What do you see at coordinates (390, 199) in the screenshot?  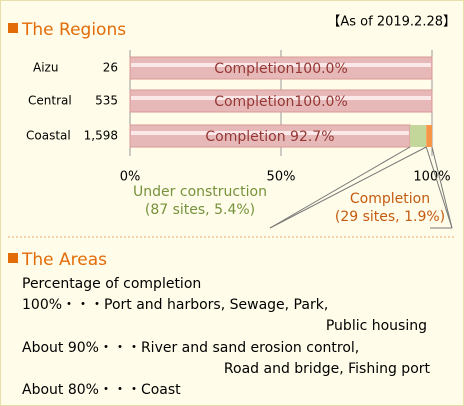 I see `annotation-name: Completion` at bounding box center [390, 199].